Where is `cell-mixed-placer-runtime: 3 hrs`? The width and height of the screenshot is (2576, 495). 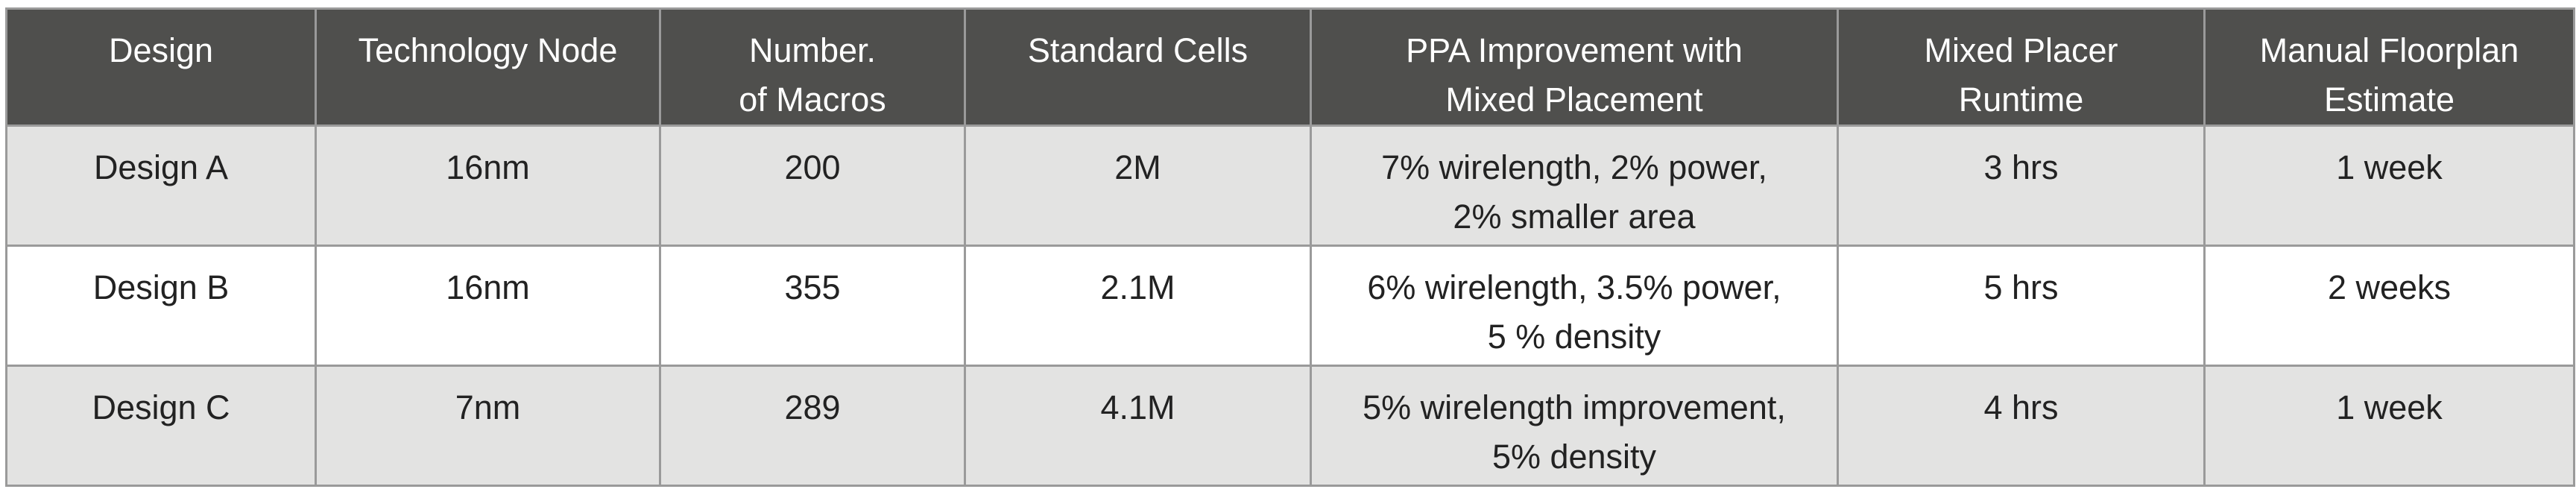 cell-mixed-placer-runtime: 3 hrs is located at coordinates (2021, 186).